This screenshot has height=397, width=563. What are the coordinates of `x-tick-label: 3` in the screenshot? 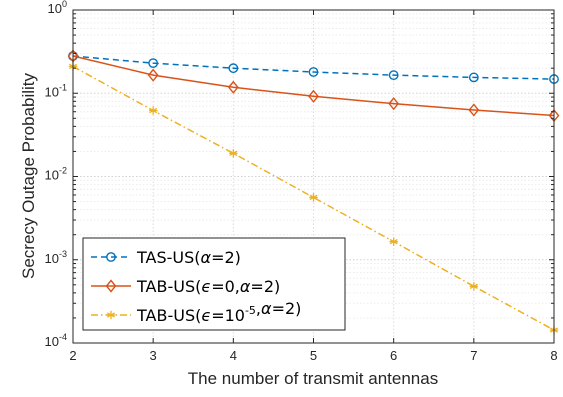 It's located at (153, 355).